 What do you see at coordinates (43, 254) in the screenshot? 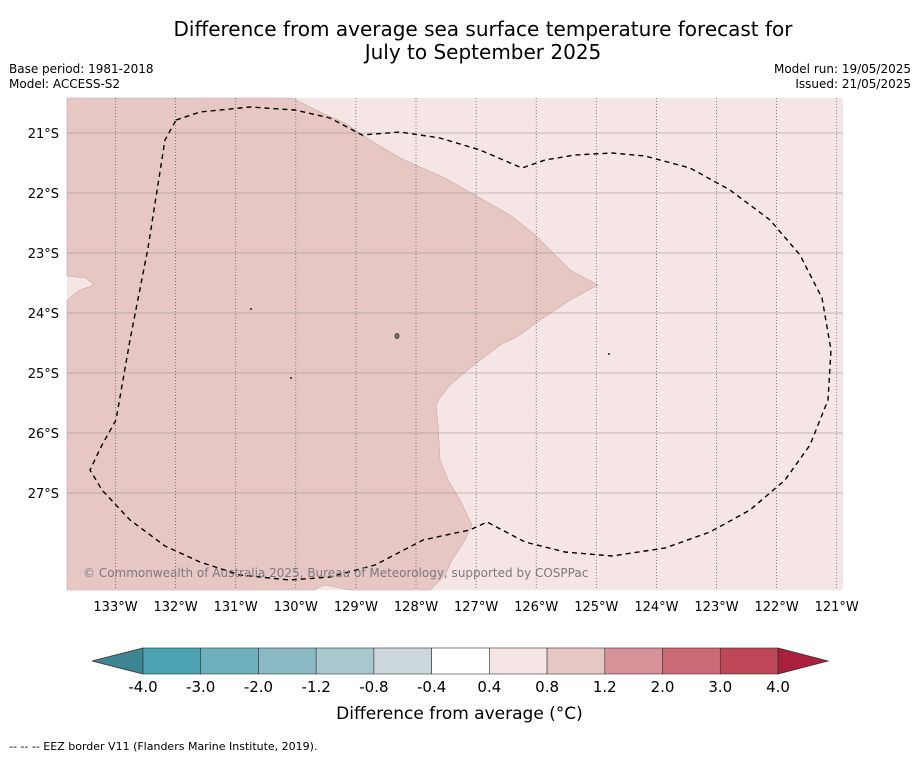
I see `latitude-label: 23°S` at bounding box center [43, 254].